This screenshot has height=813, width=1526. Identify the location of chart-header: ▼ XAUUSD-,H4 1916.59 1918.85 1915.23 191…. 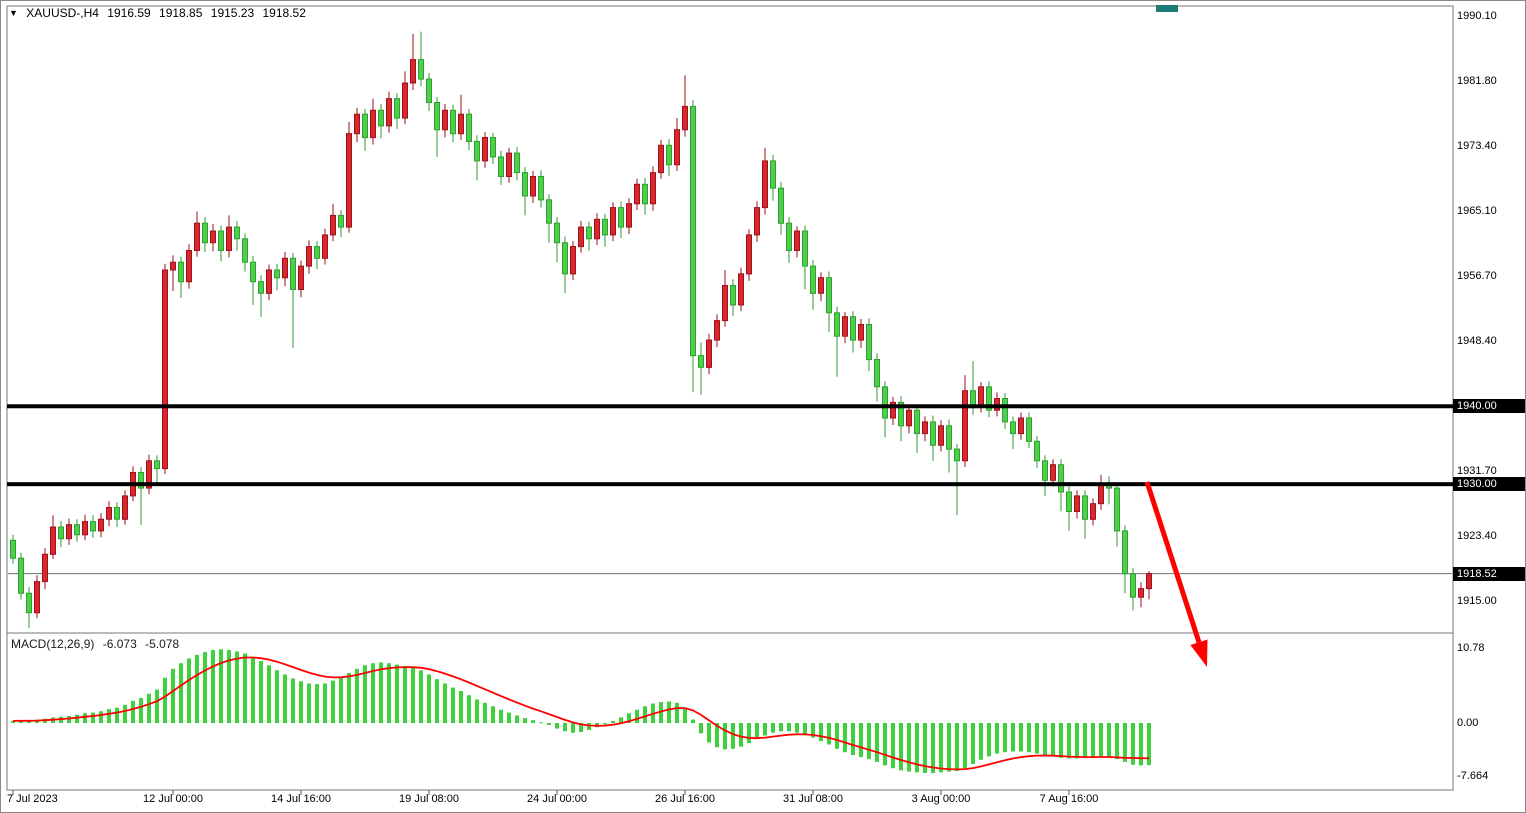
(160, 13).